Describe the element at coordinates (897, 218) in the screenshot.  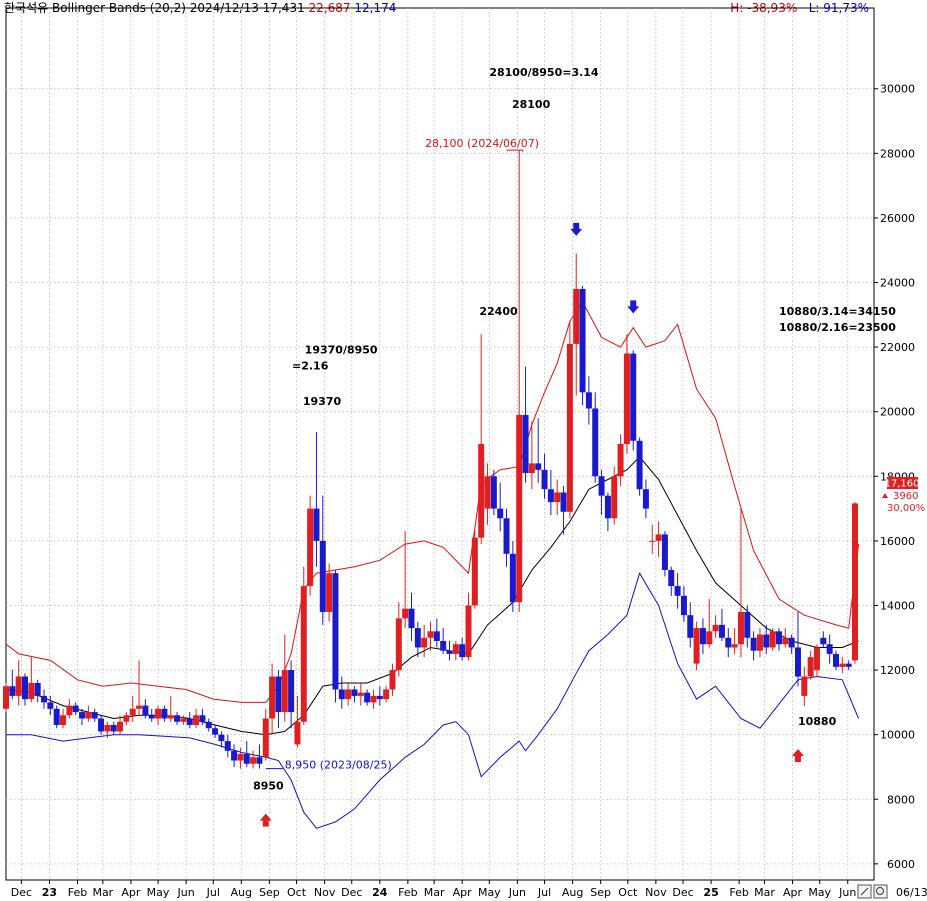
I see `y-tick-label: 26000` at that location.